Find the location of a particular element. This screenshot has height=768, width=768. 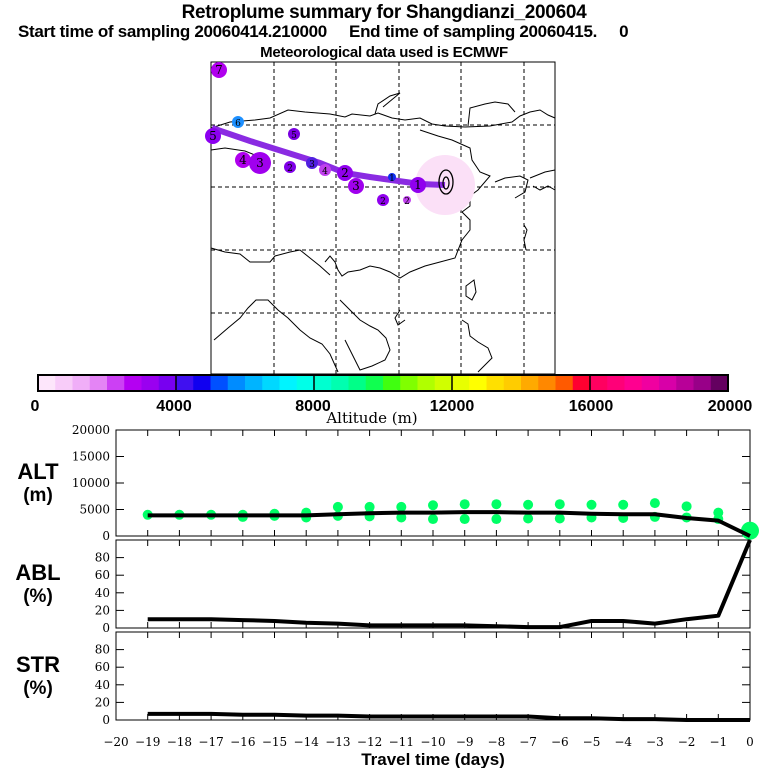

plume-marker-label: 3 is located at coordinates (260, 163).